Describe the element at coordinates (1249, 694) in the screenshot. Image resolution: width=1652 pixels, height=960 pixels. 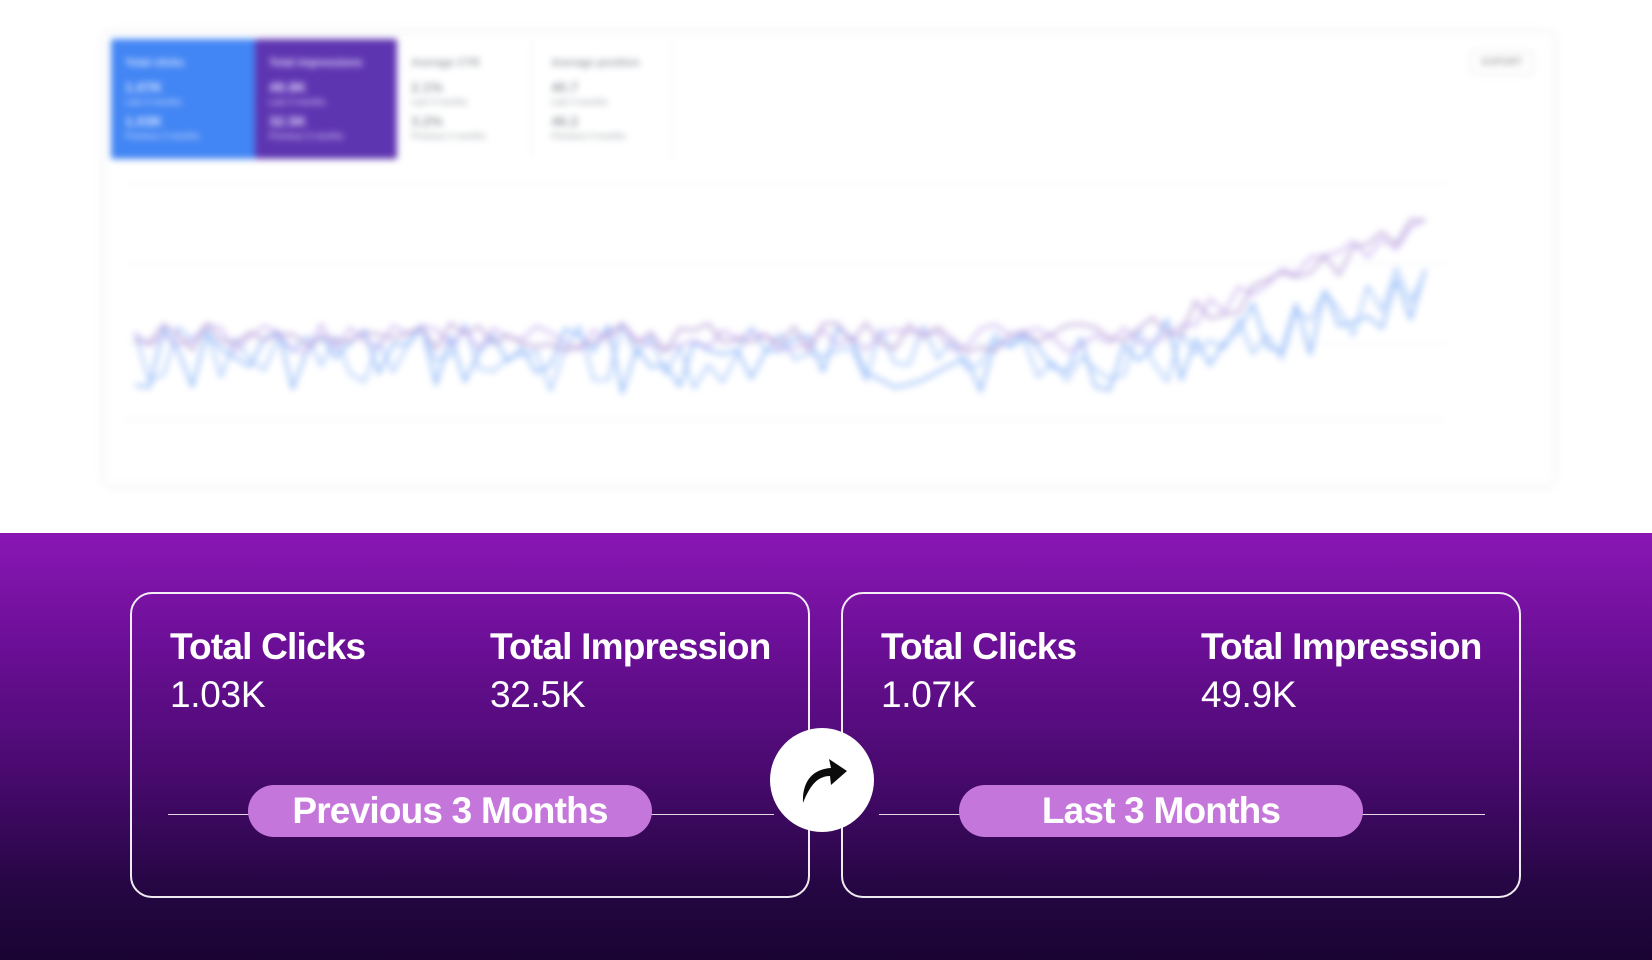
I see `total-impression-value: 49.9K` at that location.